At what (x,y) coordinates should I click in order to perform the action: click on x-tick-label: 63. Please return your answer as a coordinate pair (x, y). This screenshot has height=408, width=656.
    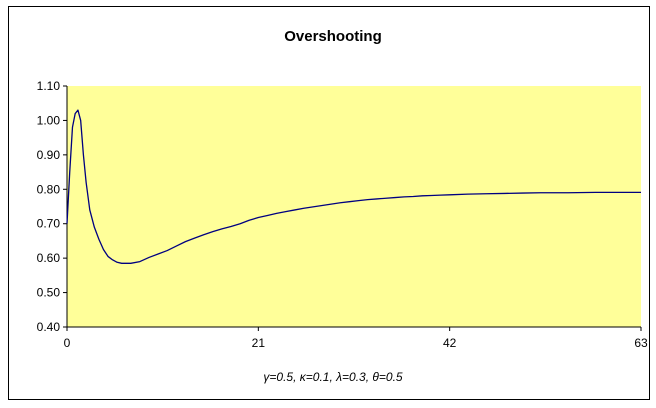
    Looking at the image, I should click on (641, 343).